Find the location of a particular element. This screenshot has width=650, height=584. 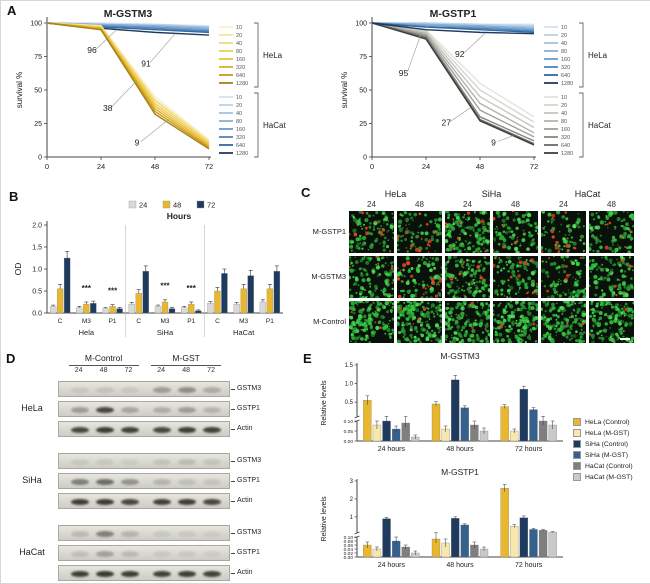

svg-text: 1 is located at coordinates (352, 518).